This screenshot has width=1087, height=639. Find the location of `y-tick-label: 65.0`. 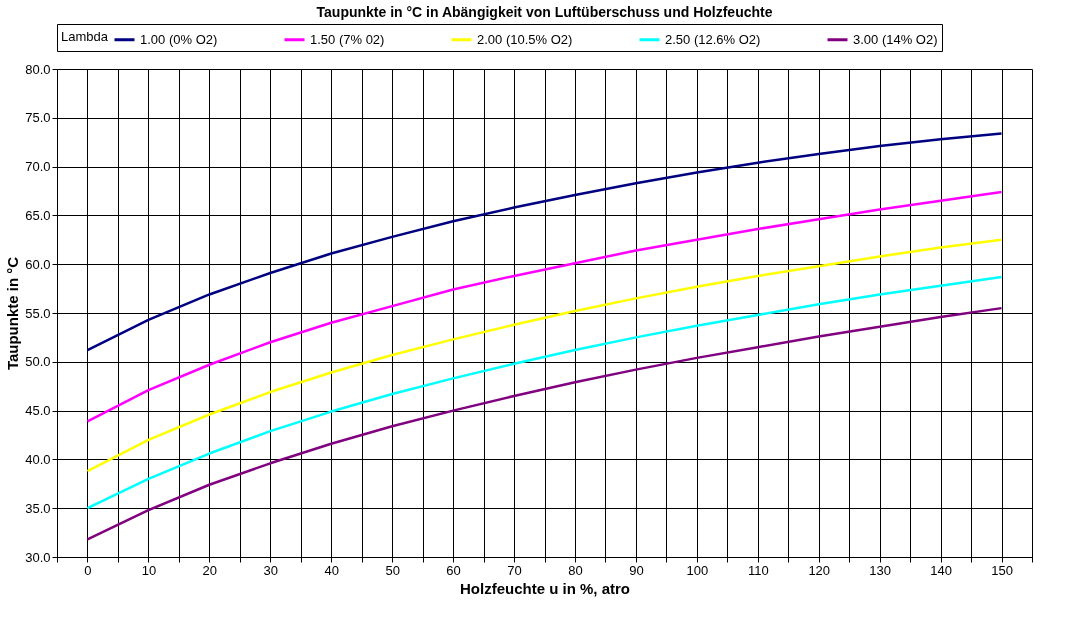

y-tick-label: 65.0 is located at coordinates (38, 215).